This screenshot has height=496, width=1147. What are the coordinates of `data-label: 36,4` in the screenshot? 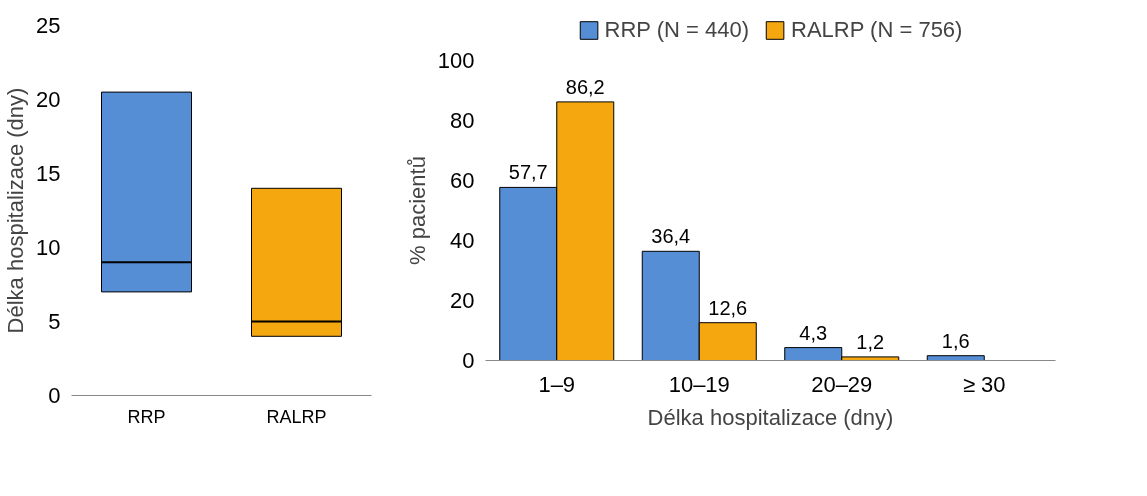 It's located at (671, 236).